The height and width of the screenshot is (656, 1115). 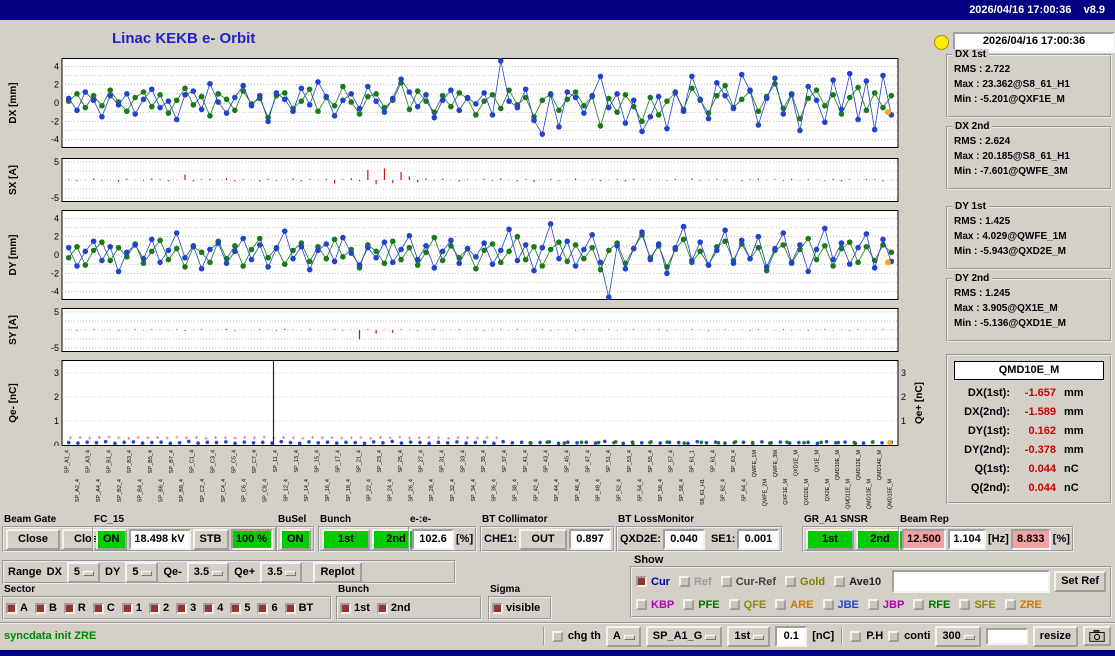 What do you see at coordinates (295, 539) in the screenshot?
I see `busel-on-button: ON` at bounding box center [295, 539].